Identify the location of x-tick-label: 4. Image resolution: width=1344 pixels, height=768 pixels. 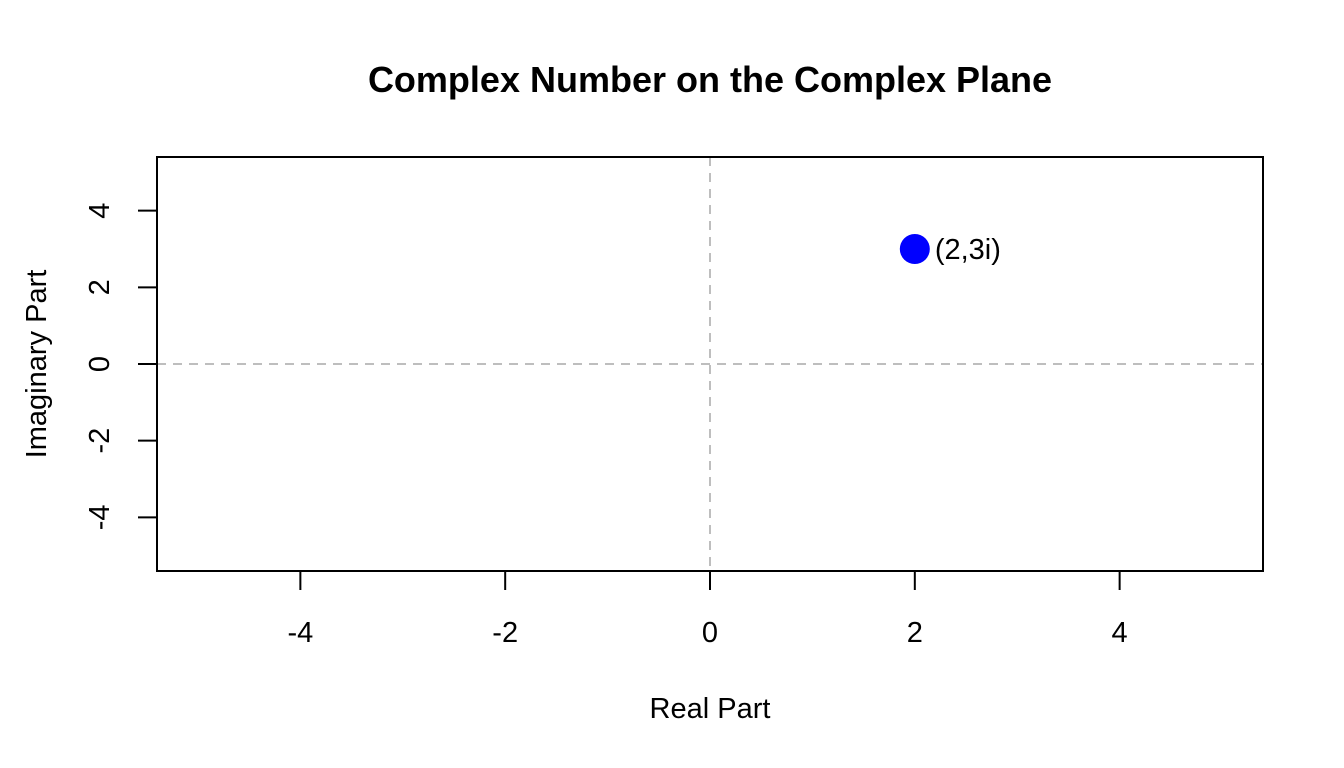
(1120, 633).